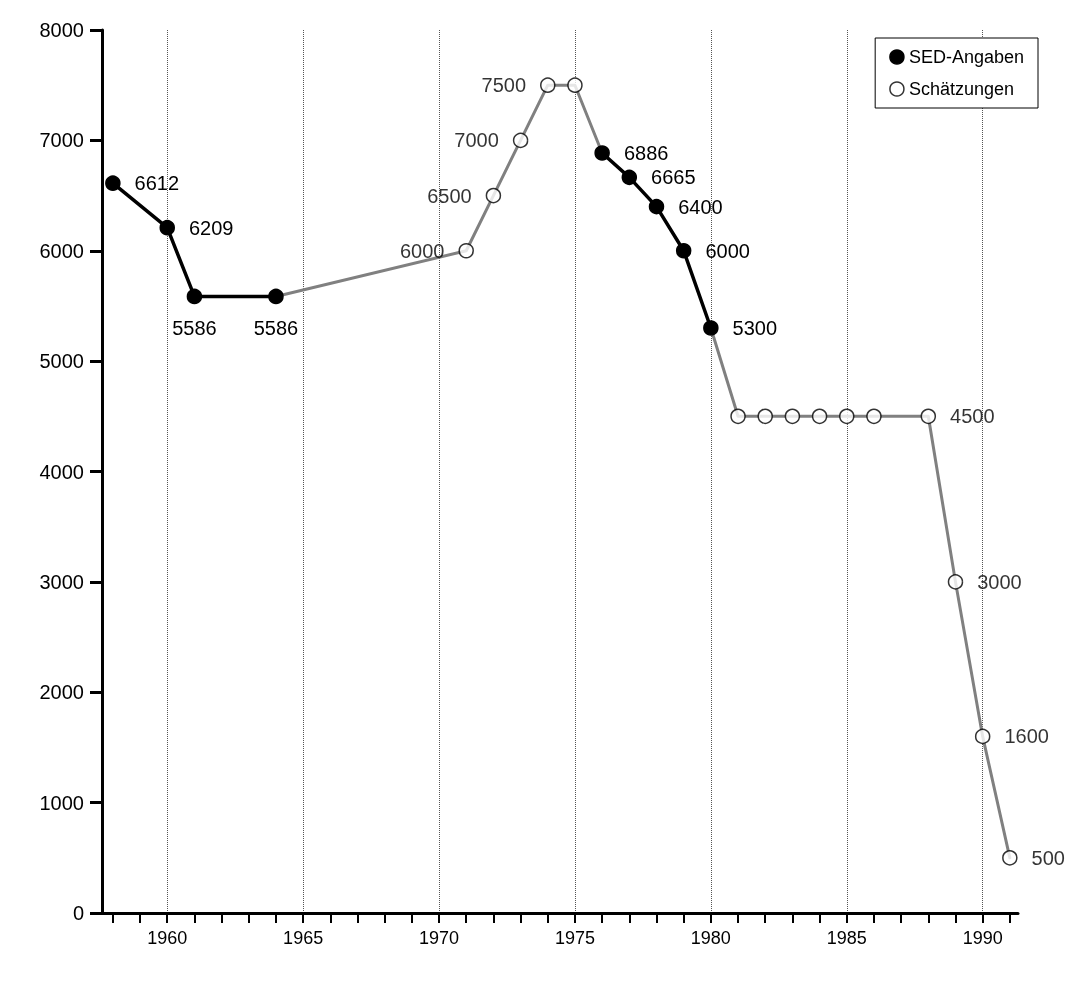 This screenshot has height=996, width=1077. I want to click on y-tick-label: 8000, so click(61, 30).